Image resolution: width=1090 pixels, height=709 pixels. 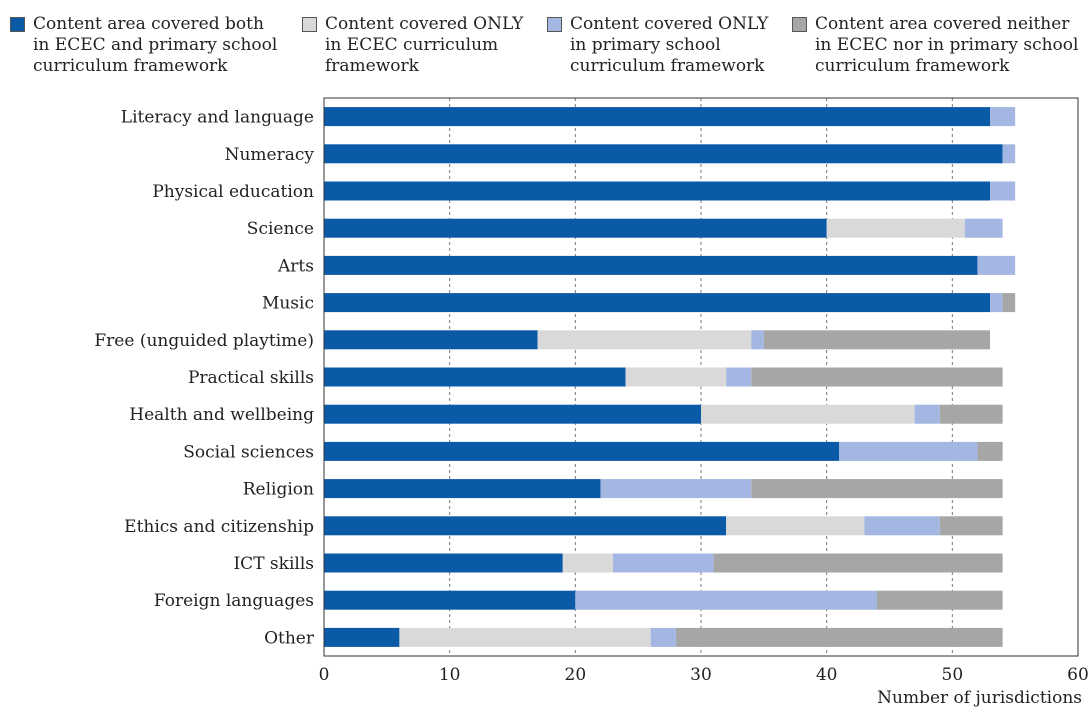 What do you see at coordinates (953, 675) in the screenshot?
I see `x-tick-label: 50` at bounding box center [953, 675].